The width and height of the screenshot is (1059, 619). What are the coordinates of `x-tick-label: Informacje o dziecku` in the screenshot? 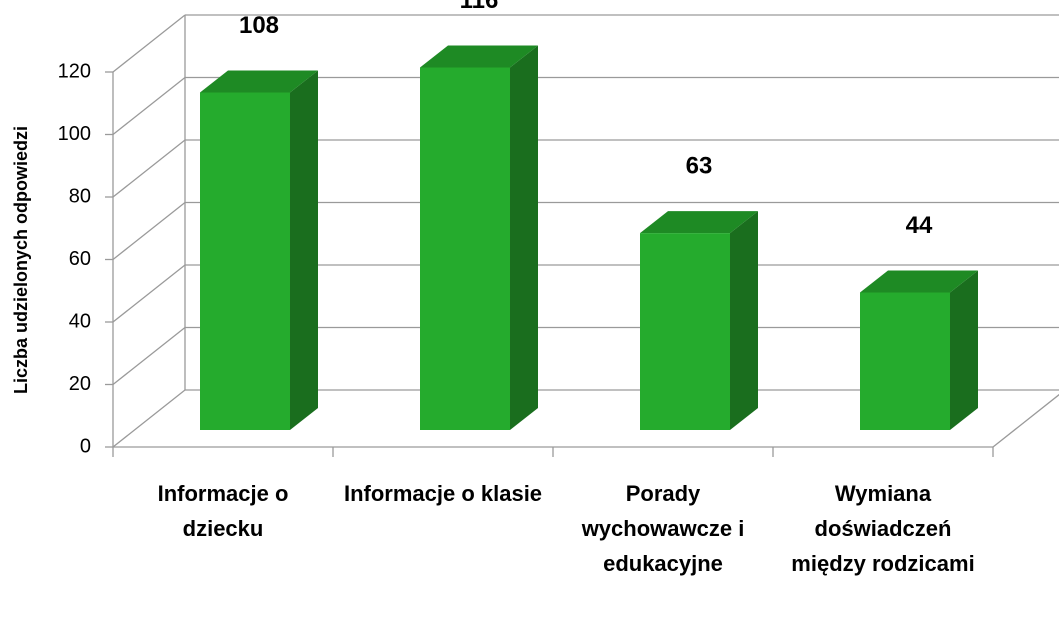 It's located at (223, 511).